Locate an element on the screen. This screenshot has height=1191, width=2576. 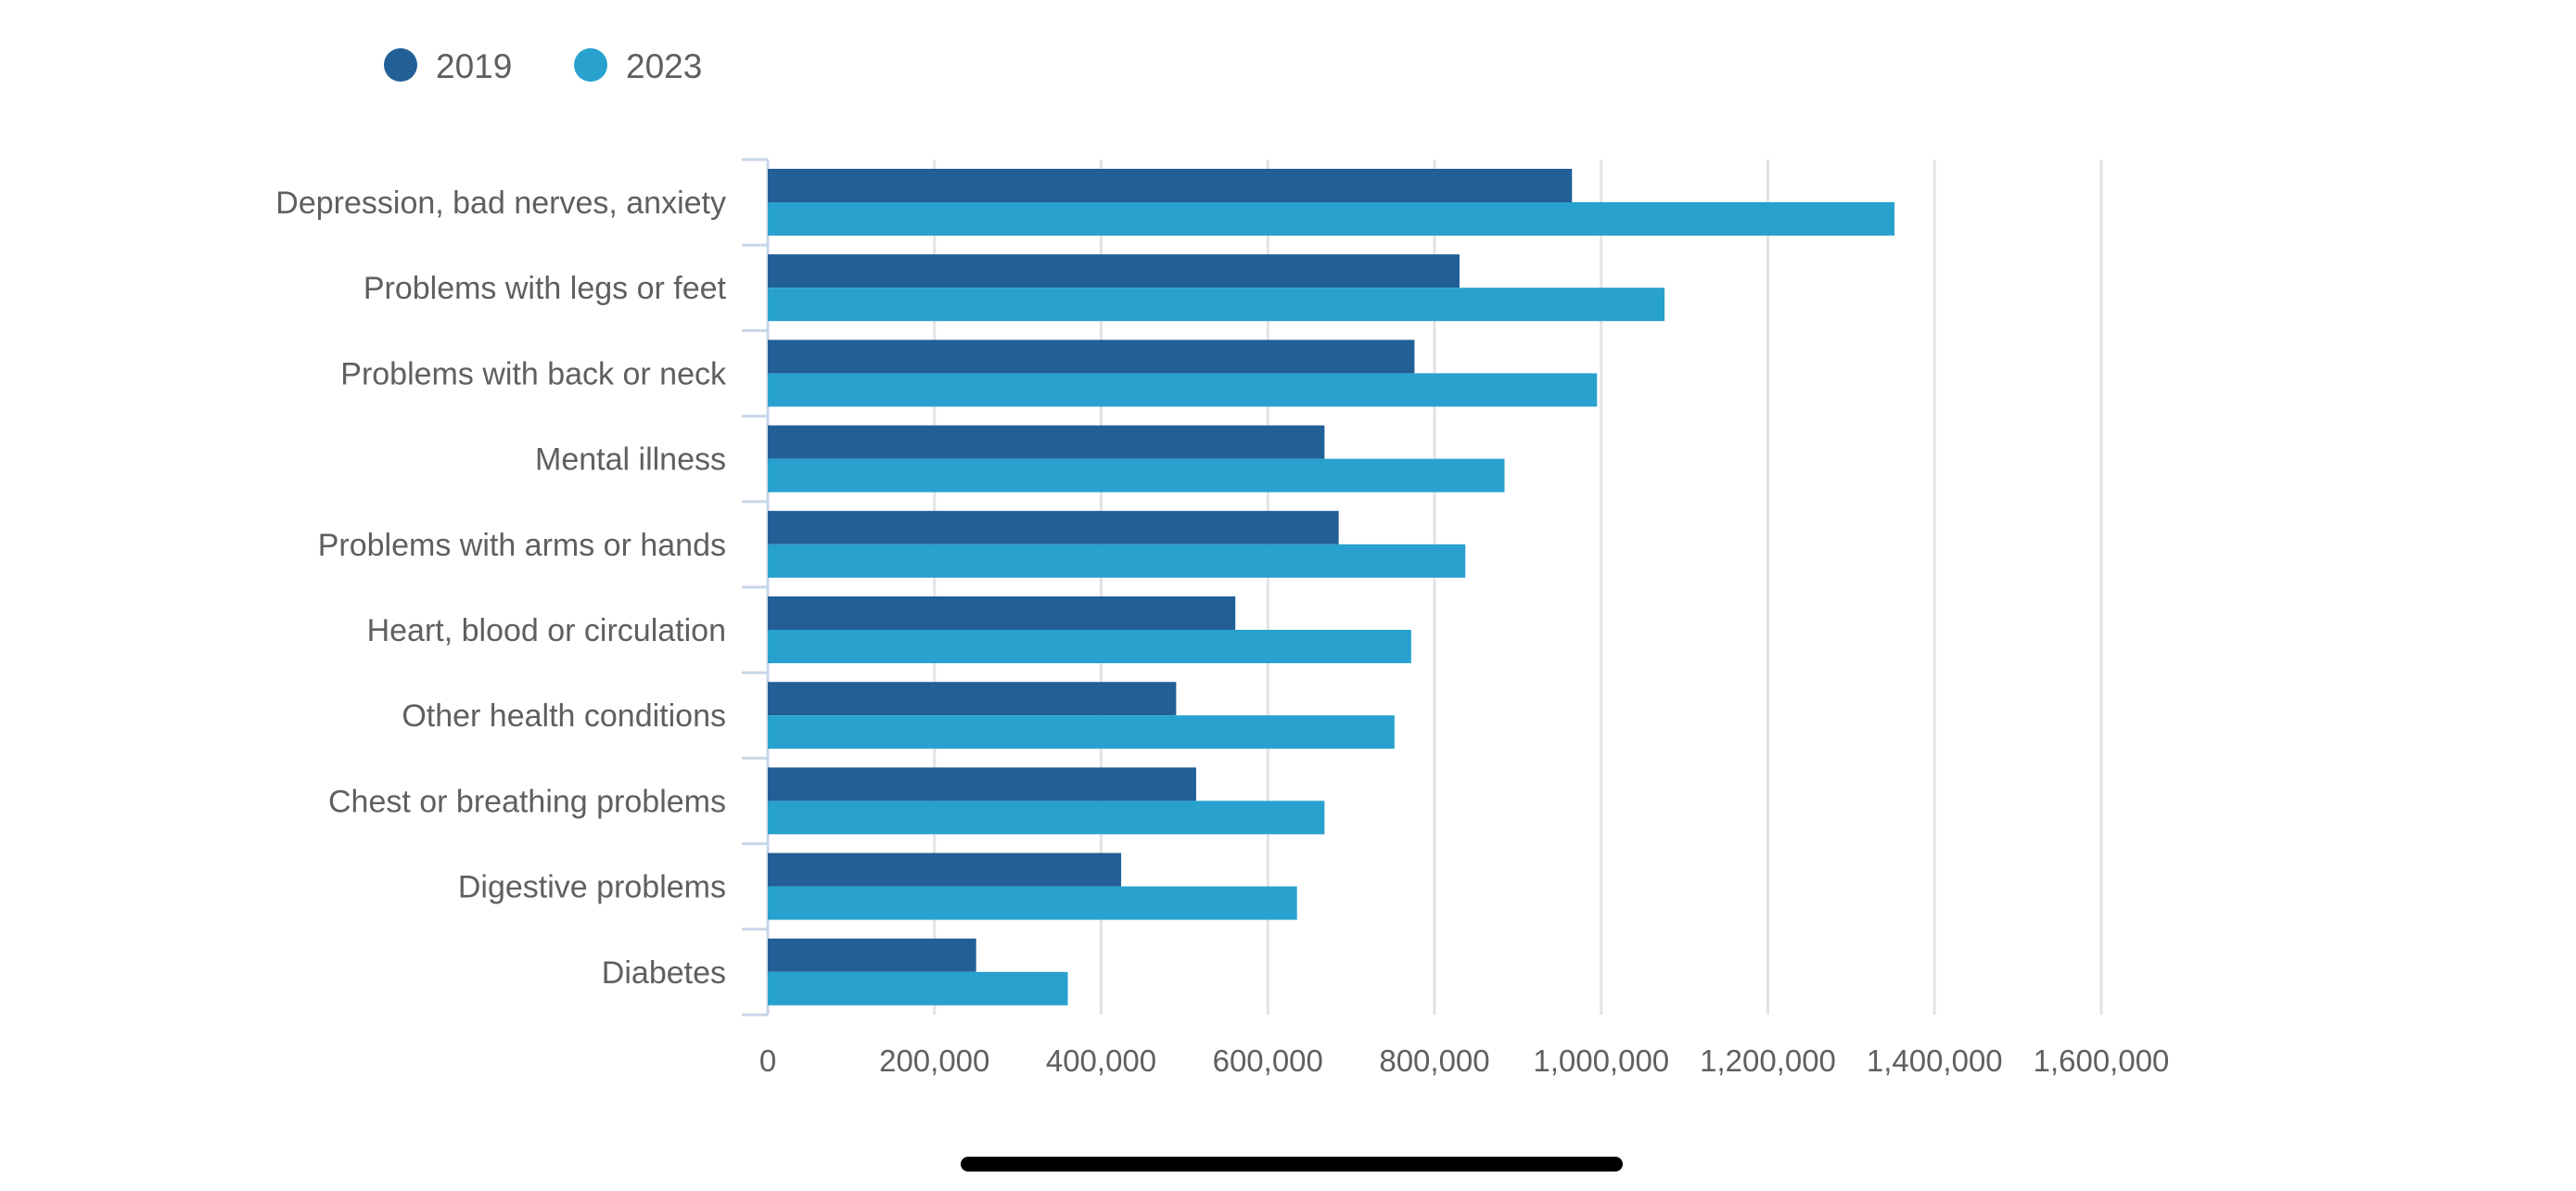
category-label: Mental illness is located at coordinates (630, 460).